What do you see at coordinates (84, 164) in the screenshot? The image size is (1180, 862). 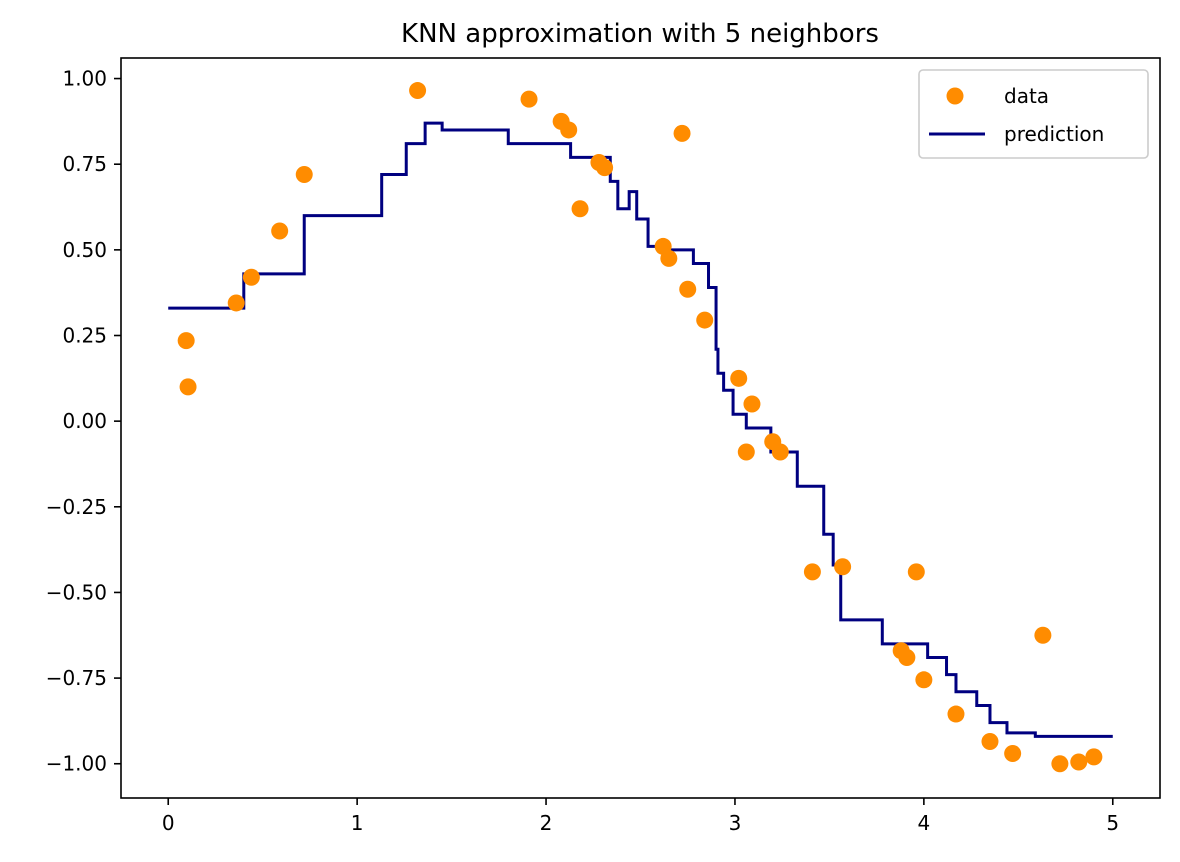 I see `y-tick-label-1: 0.75` at bounding box center [84, 164].